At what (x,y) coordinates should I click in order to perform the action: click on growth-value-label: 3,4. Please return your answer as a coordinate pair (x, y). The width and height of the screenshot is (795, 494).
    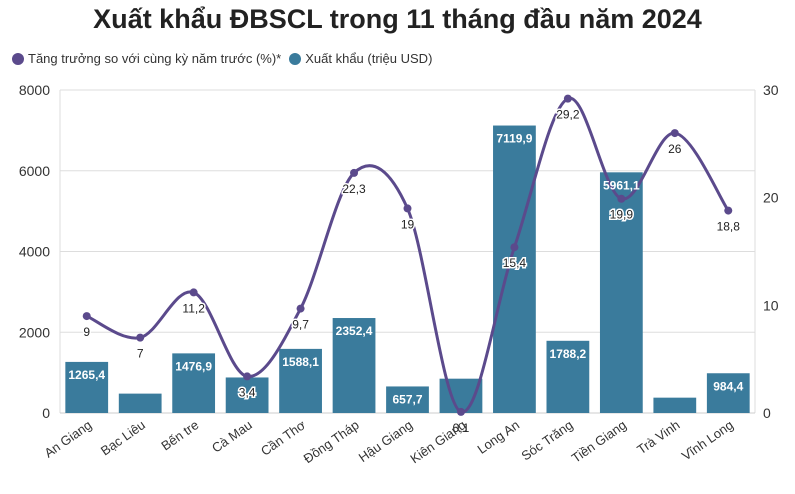
    Looking at the image, I should click on (247, 392).